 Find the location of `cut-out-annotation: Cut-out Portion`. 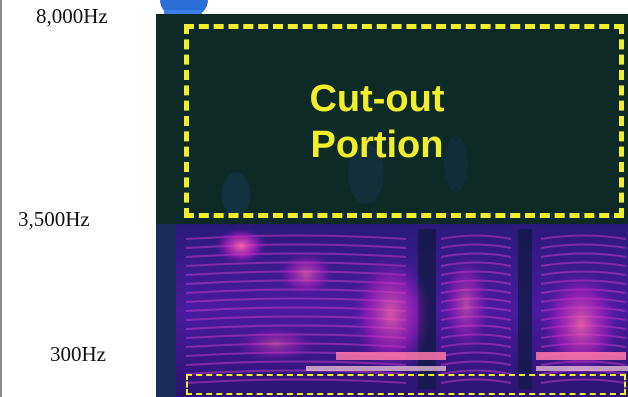

cut-out-annotation: Cut-out Portion is located at coordinates (377, 122).